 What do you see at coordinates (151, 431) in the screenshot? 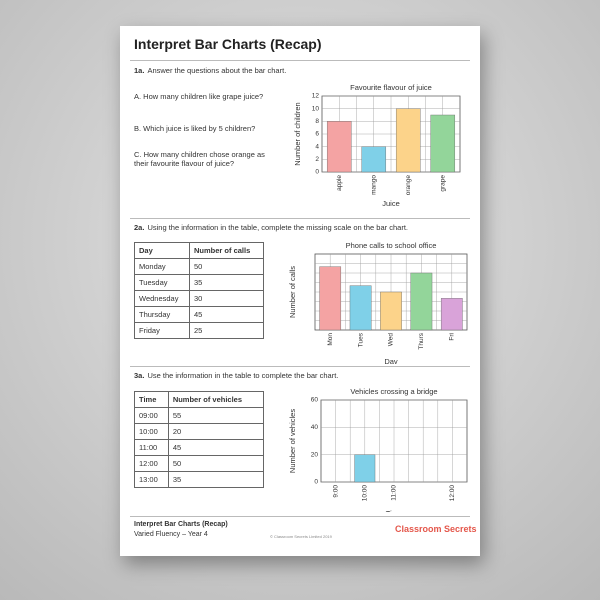
I see `table-cell: 10:00` at bounding box center [151, 431].